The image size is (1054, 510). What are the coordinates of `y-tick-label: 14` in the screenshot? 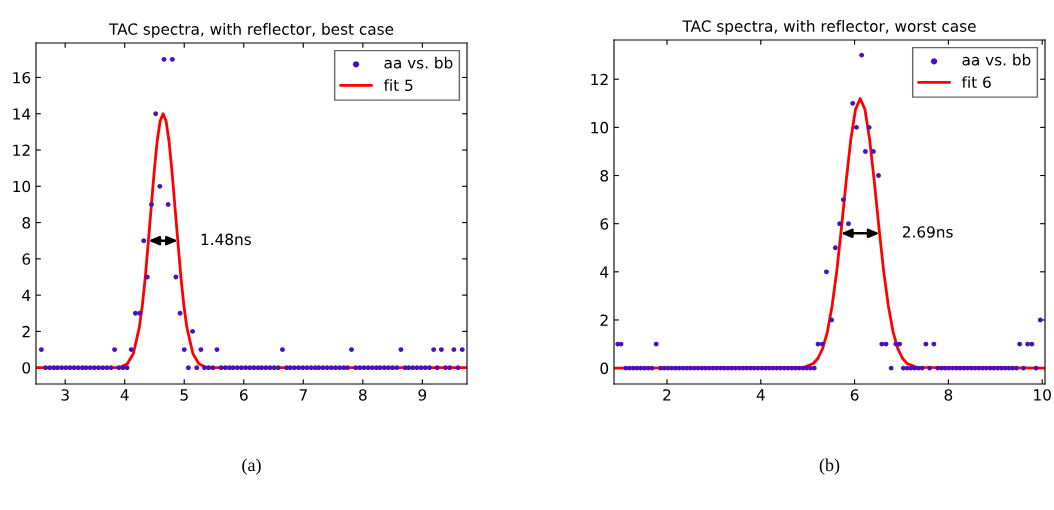 It's located at (22, 114).